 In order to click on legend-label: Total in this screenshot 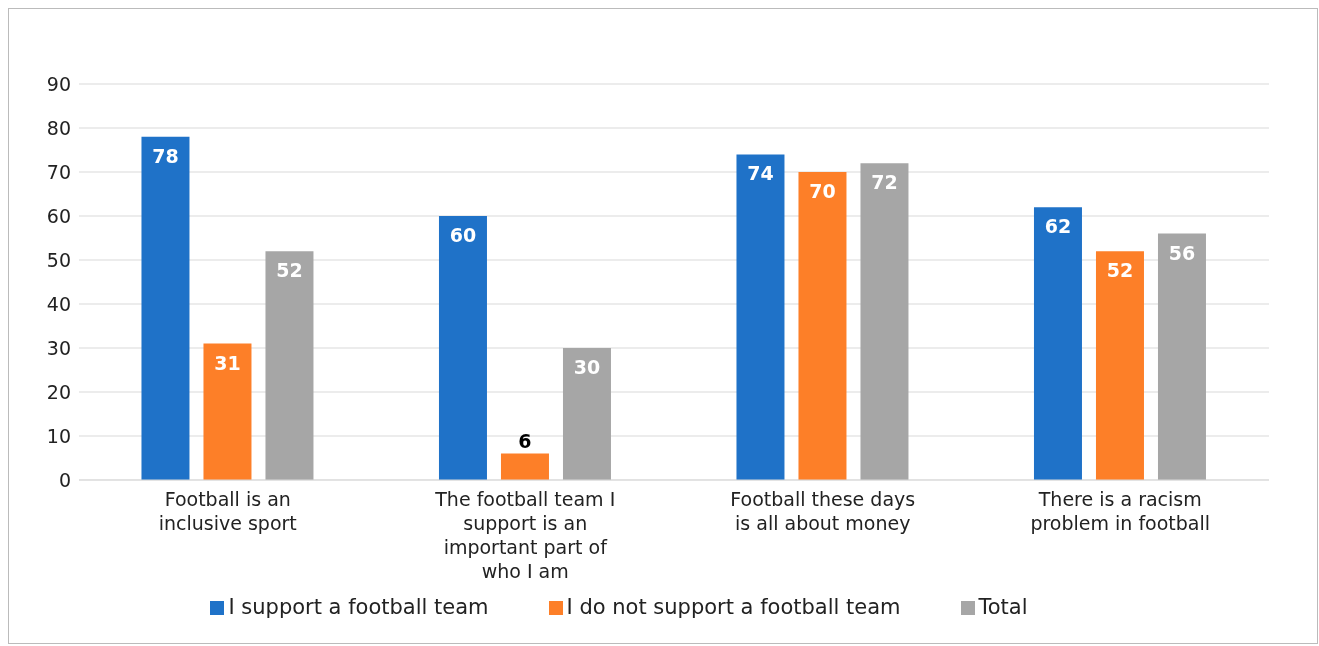, I will do `click(1003, 607)`.